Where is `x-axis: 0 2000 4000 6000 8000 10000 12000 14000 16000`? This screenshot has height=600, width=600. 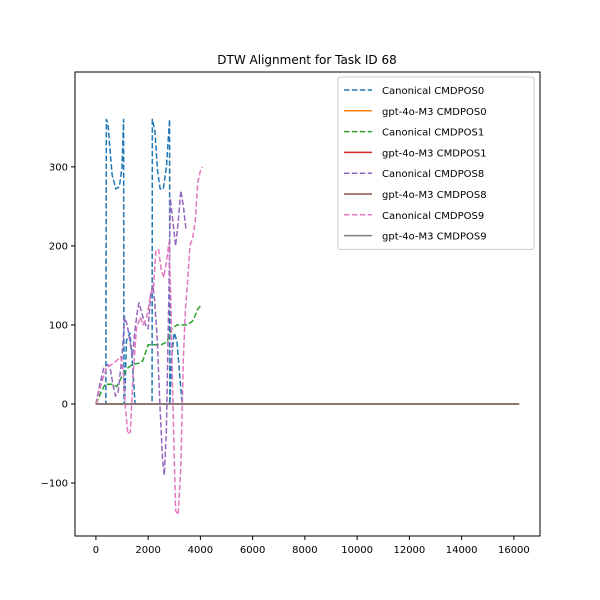
x-axis: 0 2000 4000 6000 8000 10000 12000 14000 16000 is located at coordinates (311, 546).